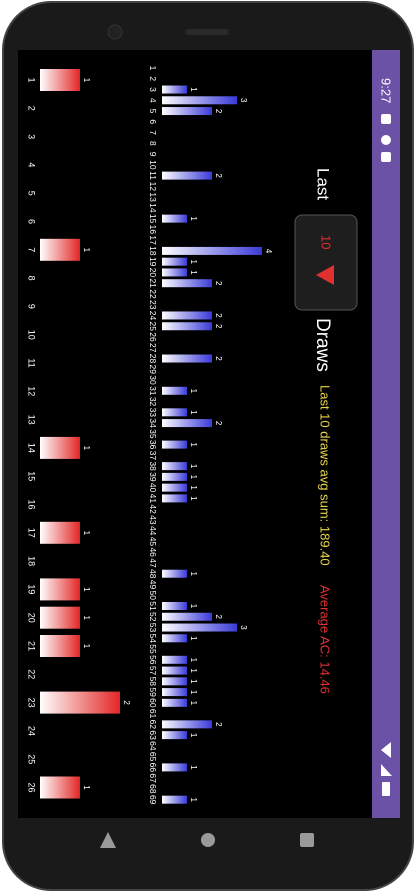  What do you see at coordinates (153, 778) in the screenshot?
I see `category-label: 67` at bounding box center [153, 778].